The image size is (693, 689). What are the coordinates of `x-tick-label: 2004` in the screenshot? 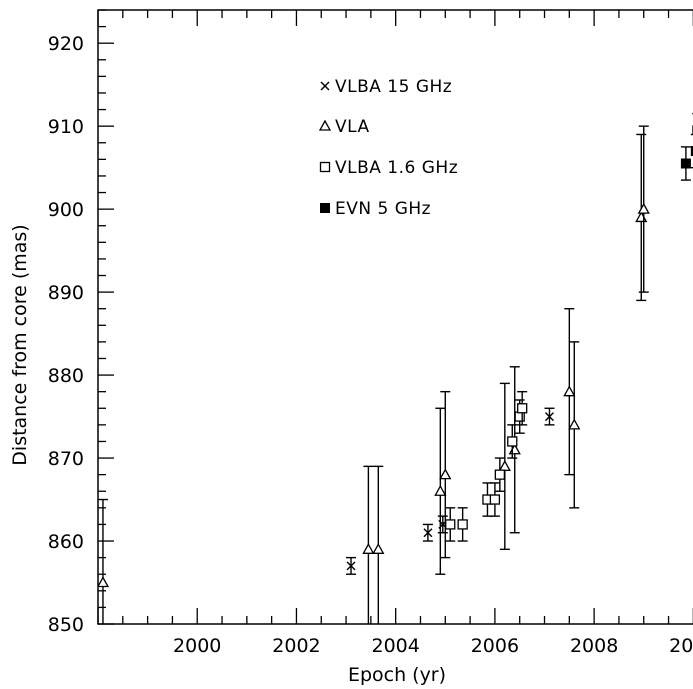 It's located at (395, 646).